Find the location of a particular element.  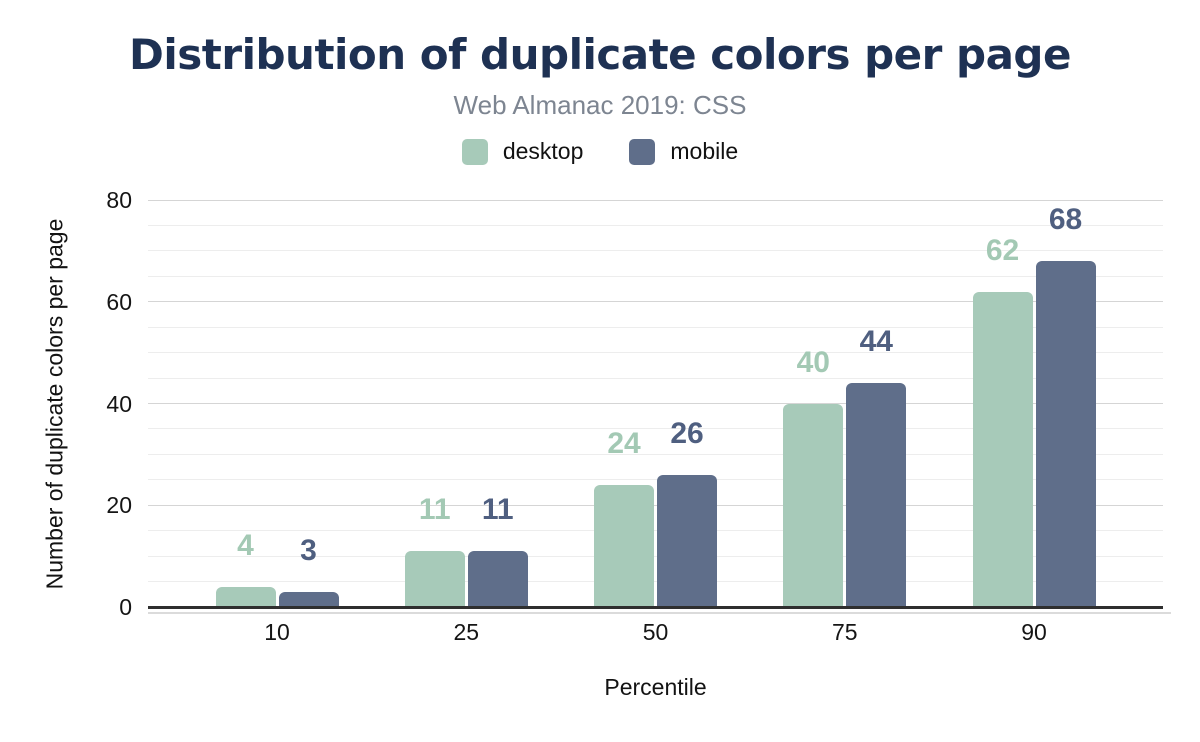

y-axis-title: Number of duplicate colors per page is located at coordinates (54, 404).